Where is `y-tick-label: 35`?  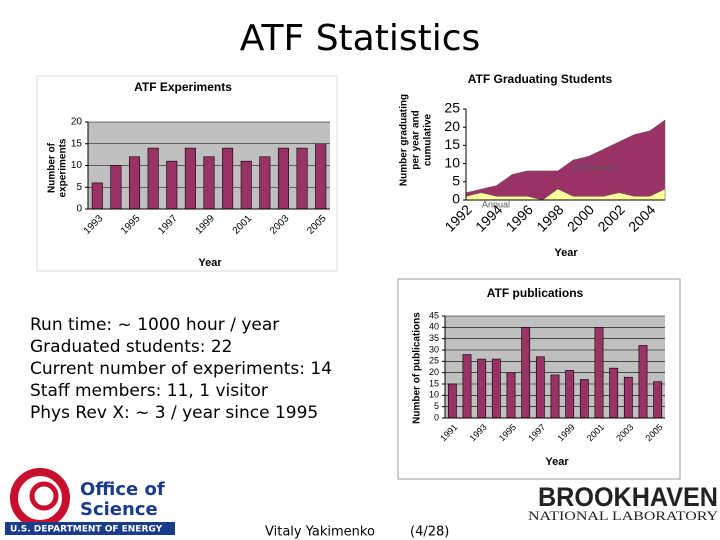
y-tick-label: 35 is located at coordinates (434, 338).